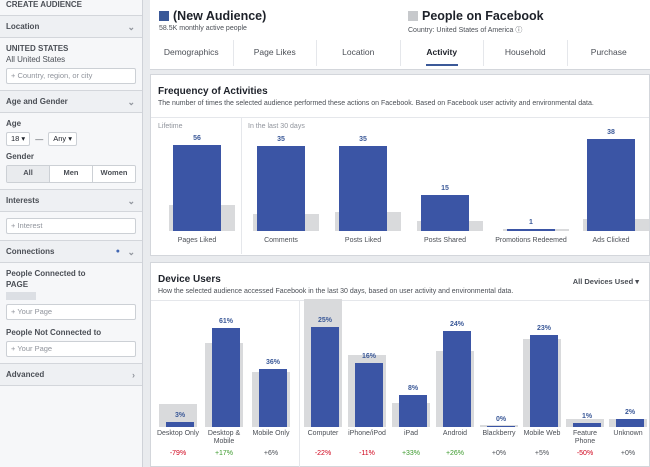 This screenshot has height=467, width=650. What do you see at coordinates (275, 53) in the screenshot?
I see `tab-page-likes: Page Likes` at bounding box center [275, 53].